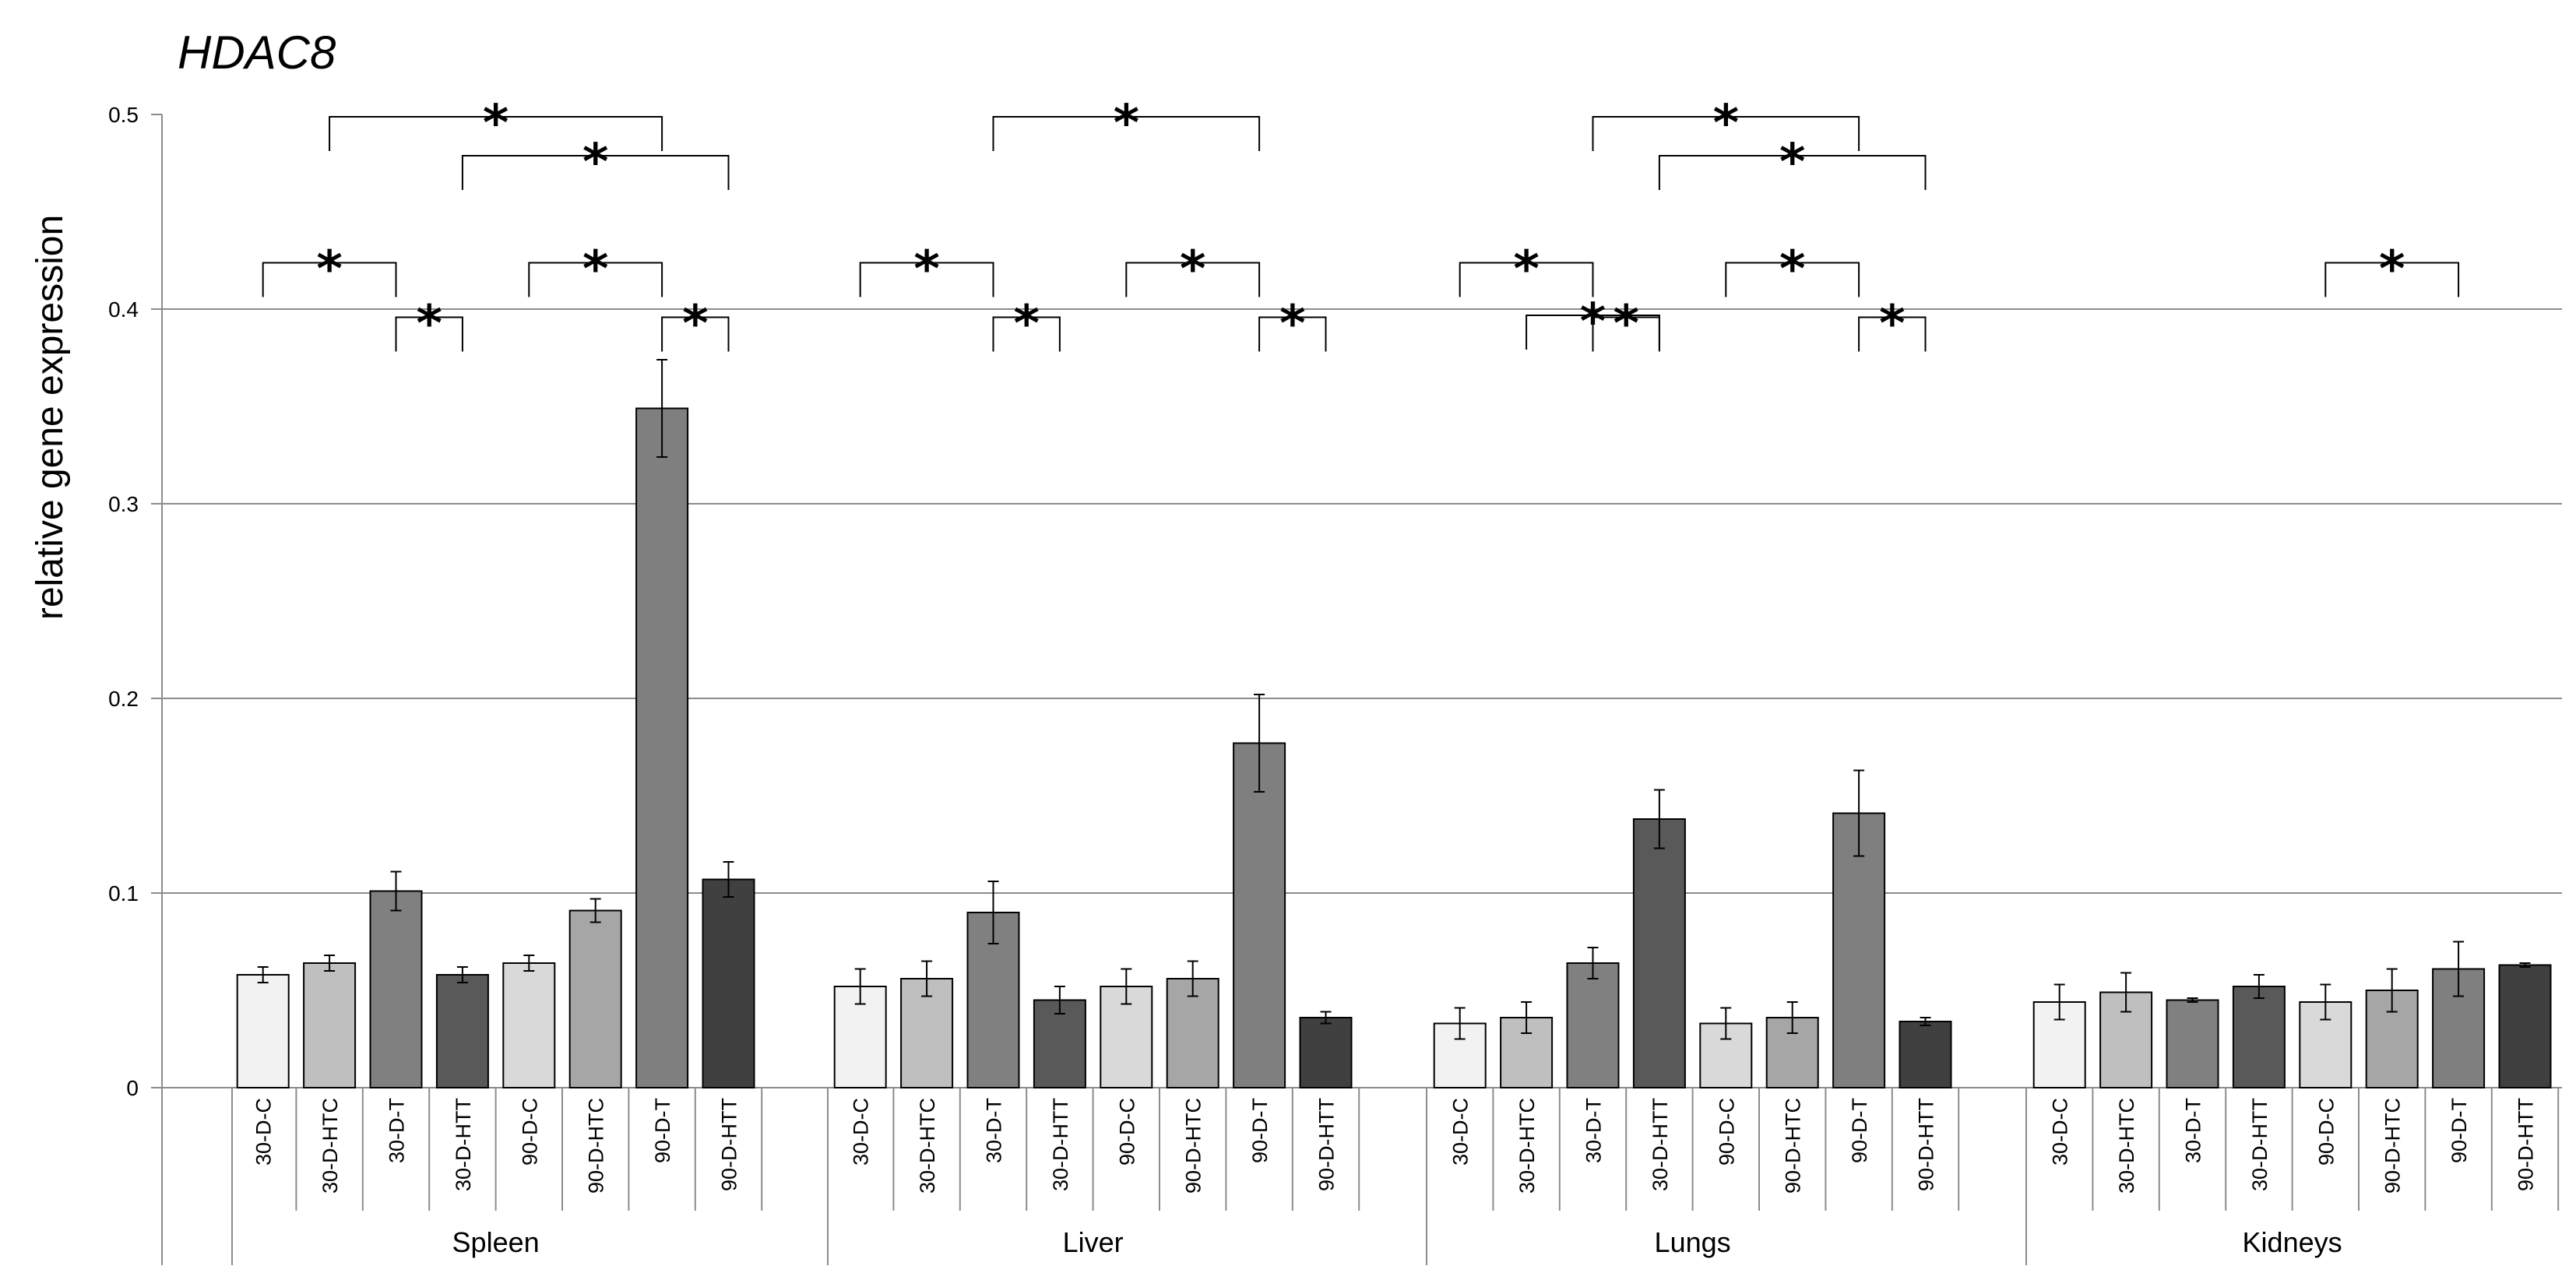  What do you see at coordinates (927, 1033) in the screenshot?
I see `bar-liver-30-d-htc` at bounding box center [927, 1033].